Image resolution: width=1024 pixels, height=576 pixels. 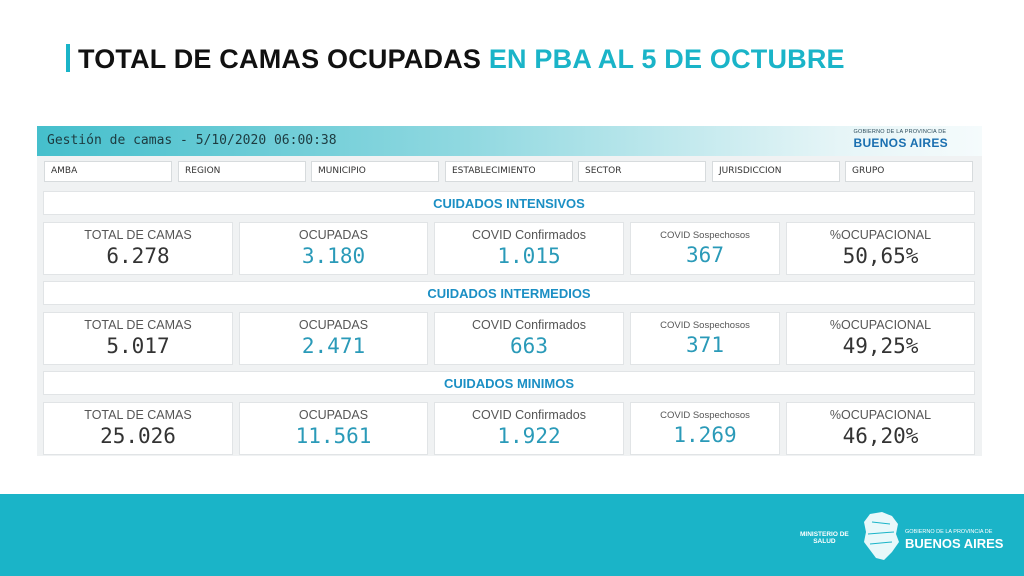 I want to click on card-total-intensivos: TOTAL DE CAMAS 6.278, so click(x=138, y=248).